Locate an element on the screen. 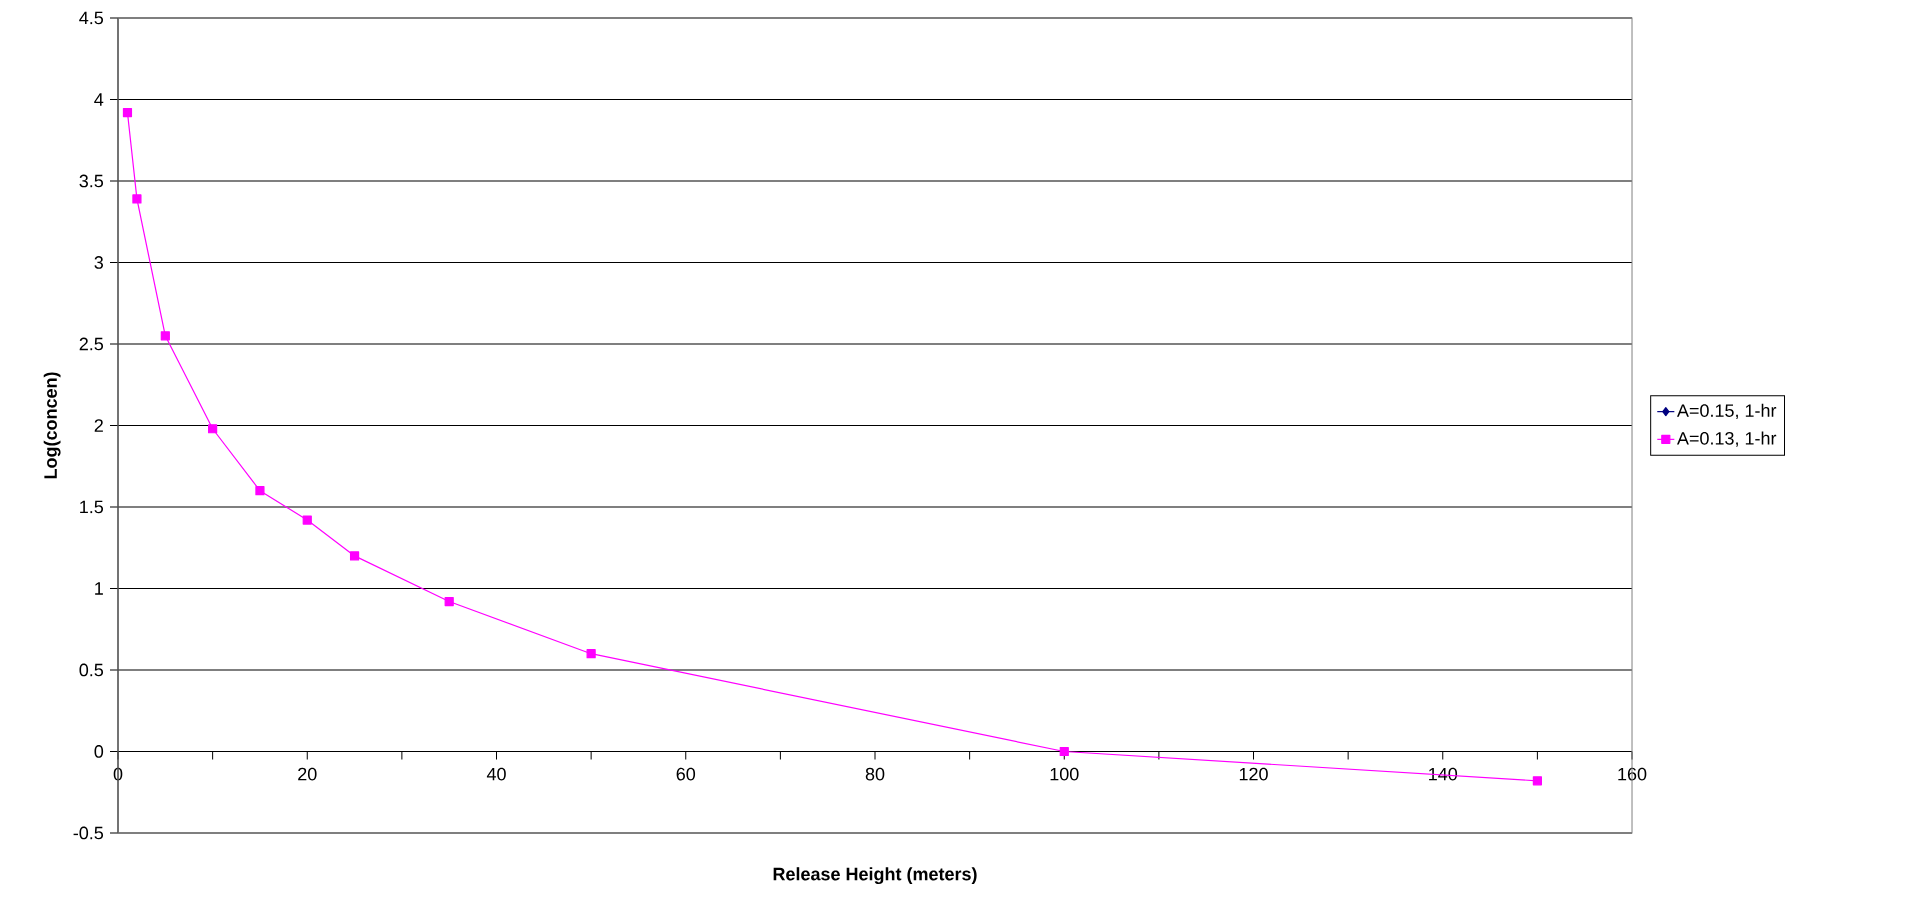  y-tick-label: -0.5 is located at coordinates (88, 833).